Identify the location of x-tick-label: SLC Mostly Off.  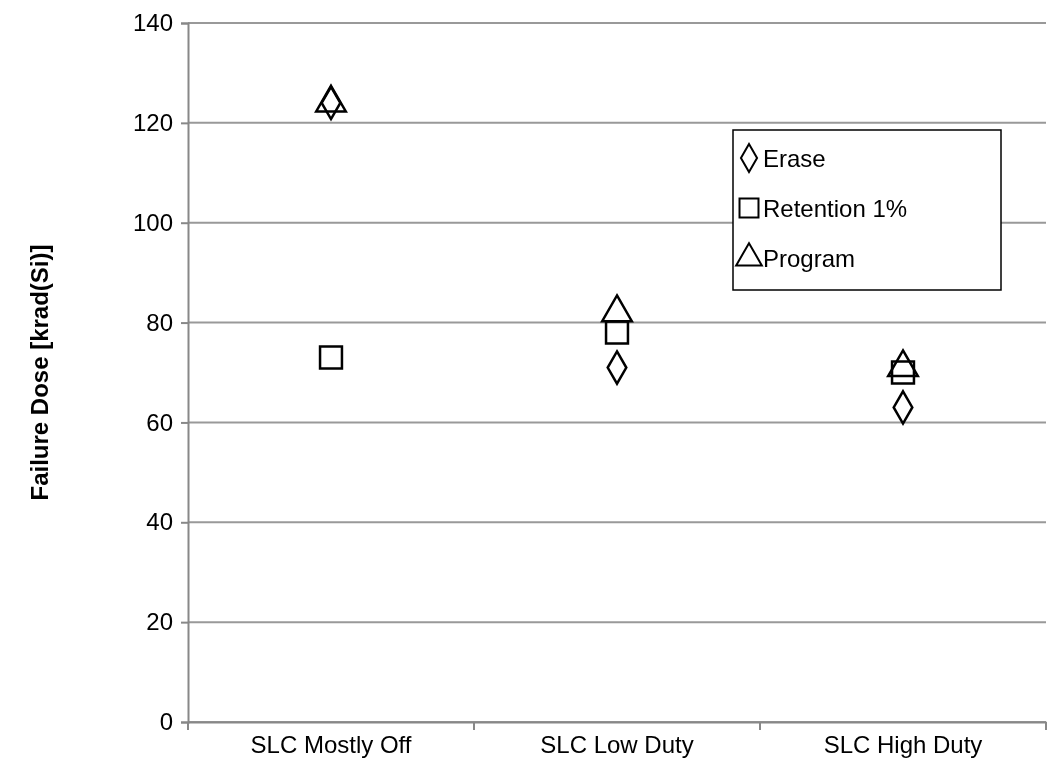
(331, 745).